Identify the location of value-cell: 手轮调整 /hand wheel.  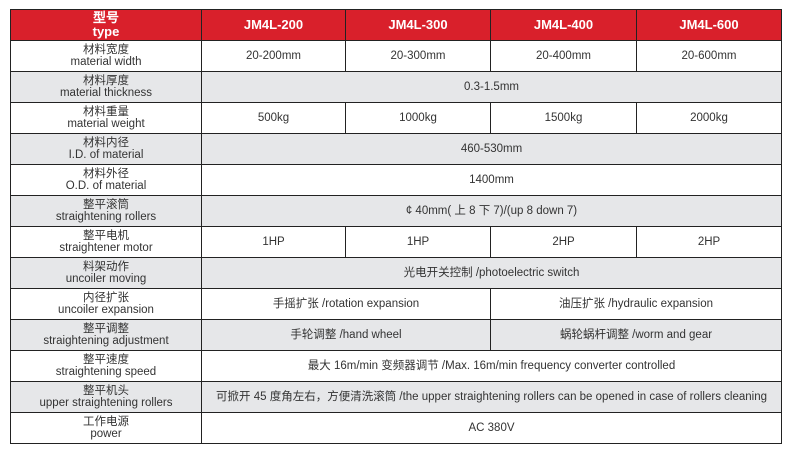
(346, 335).